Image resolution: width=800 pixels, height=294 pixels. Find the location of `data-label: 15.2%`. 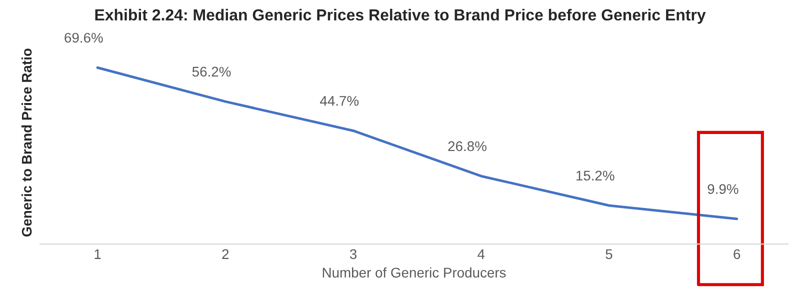

data-label: 15.2% is located at coordinates (595, 175).